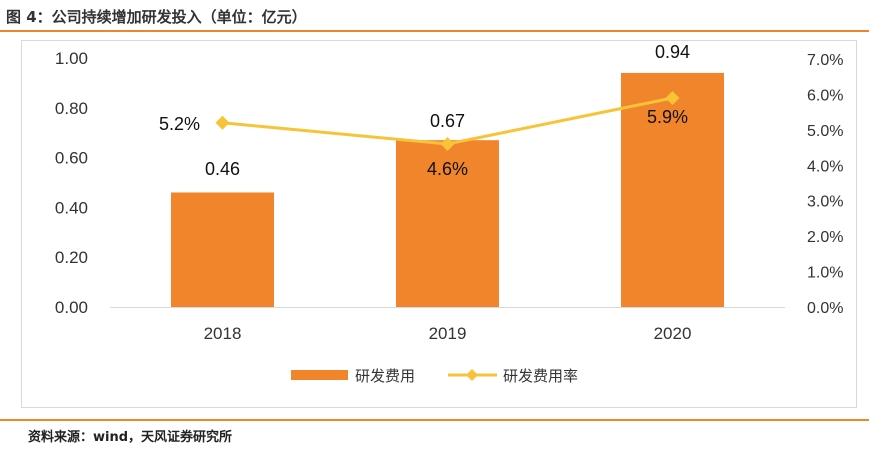  Describe the element at coordinates (825, 166) in the screenshot. I see `right-axis-tick-label: 4.0%` at that location.